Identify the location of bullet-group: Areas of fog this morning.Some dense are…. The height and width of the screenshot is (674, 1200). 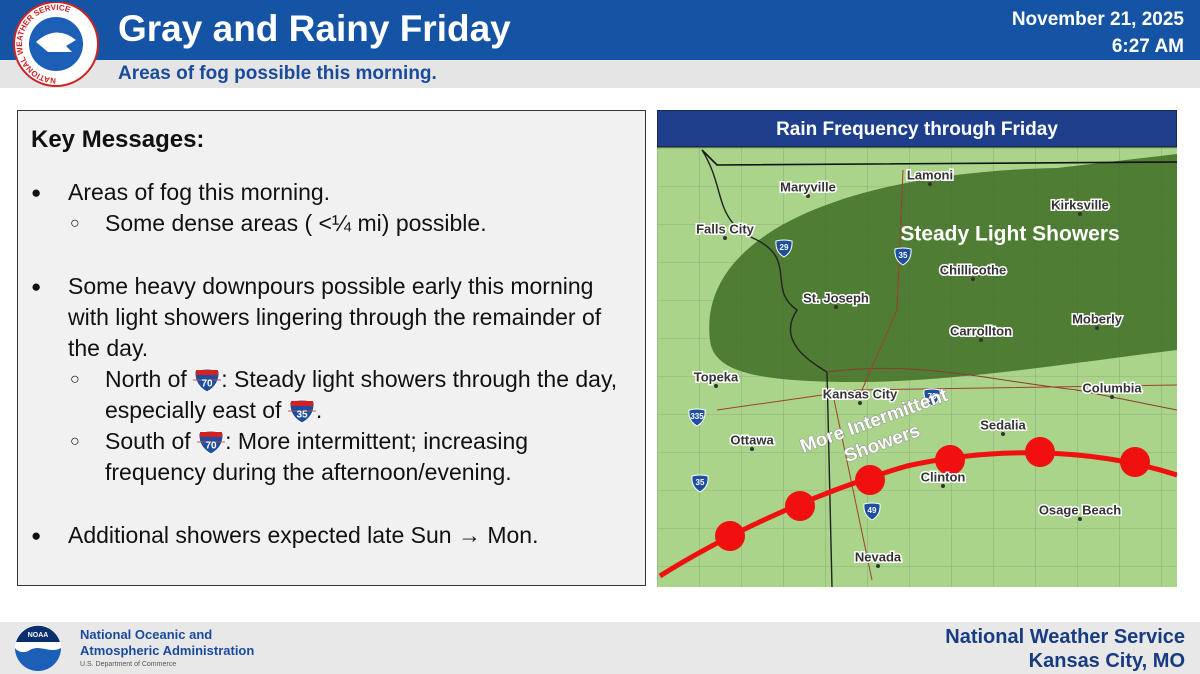
(331, 208).